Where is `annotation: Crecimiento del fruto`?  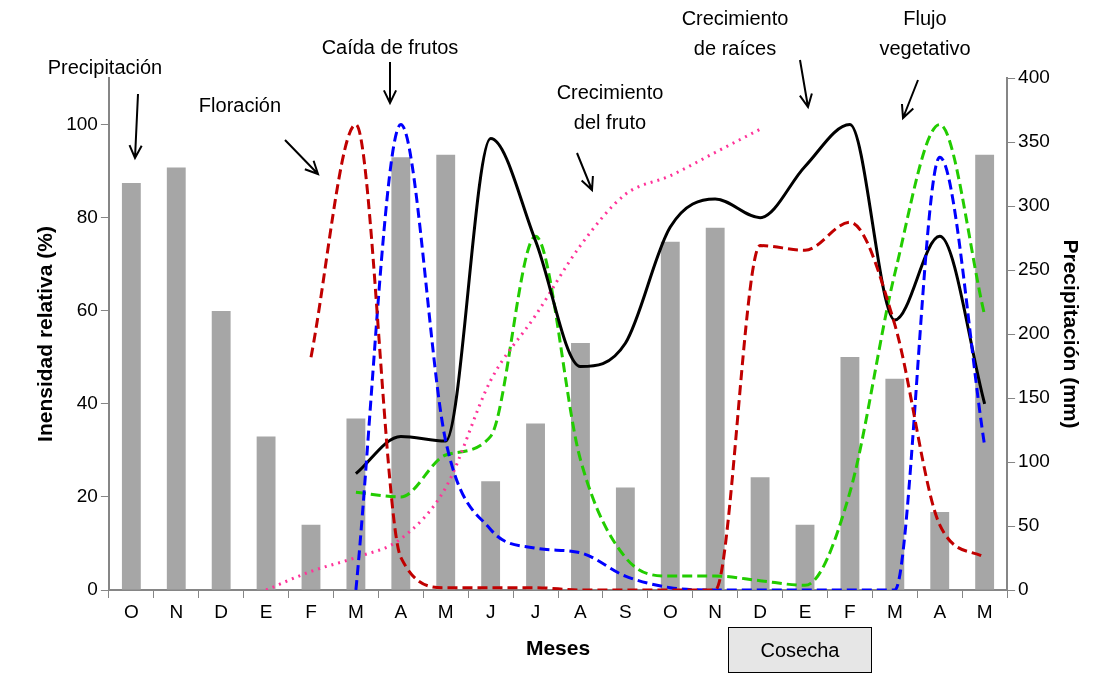
annotation: Crecimiento del fruto is located at coordinates (610, 107).